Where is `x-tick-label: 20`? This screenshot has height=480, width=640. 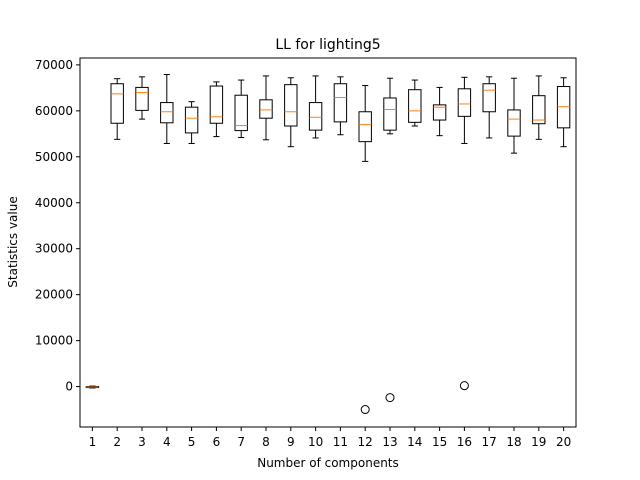 x-tick-label: 20 is located at coordinates (563, 442).